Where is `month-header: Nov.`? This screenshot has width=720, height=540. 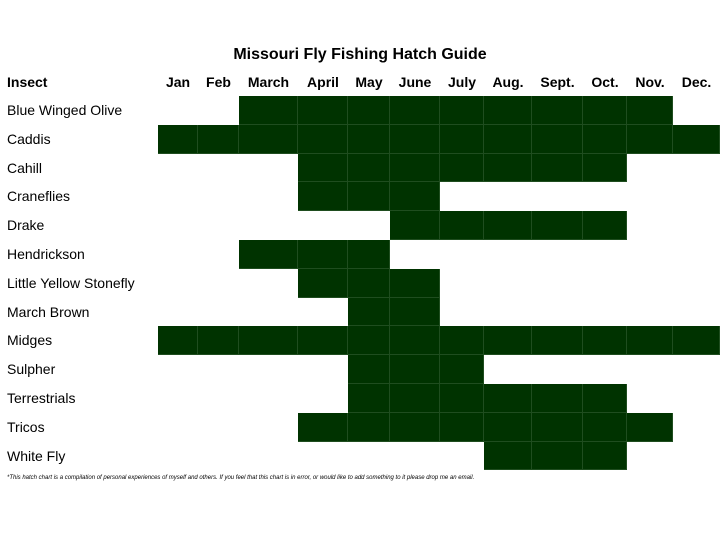 month-header: Nov. is located at coordinates (650, 82).